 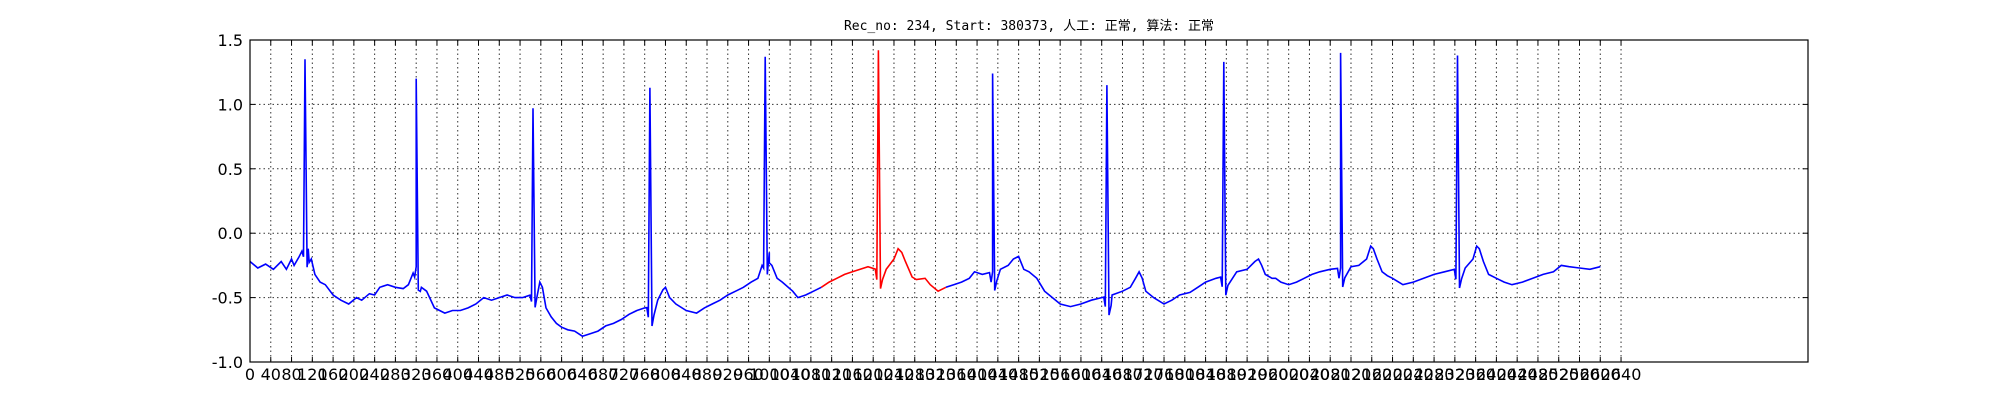 What do you see at coordinates (1392, 374) in the screenshot?
I see `x-tick-label: 2200` at bounding box center [1392, 374].